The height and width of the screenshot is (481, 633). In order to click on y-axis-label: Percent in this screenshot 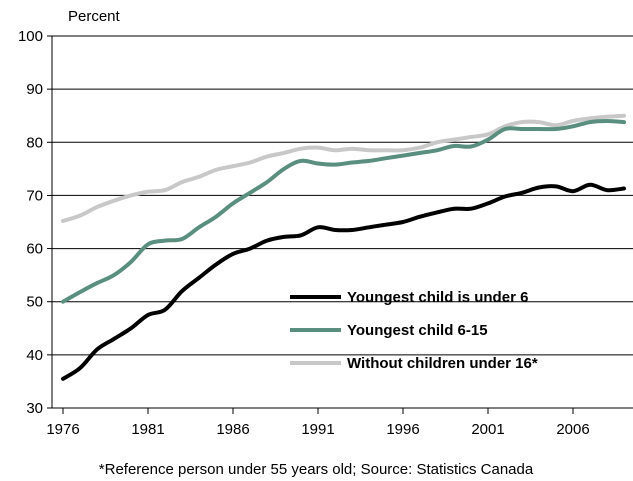, I will do `click(94, 16)`.